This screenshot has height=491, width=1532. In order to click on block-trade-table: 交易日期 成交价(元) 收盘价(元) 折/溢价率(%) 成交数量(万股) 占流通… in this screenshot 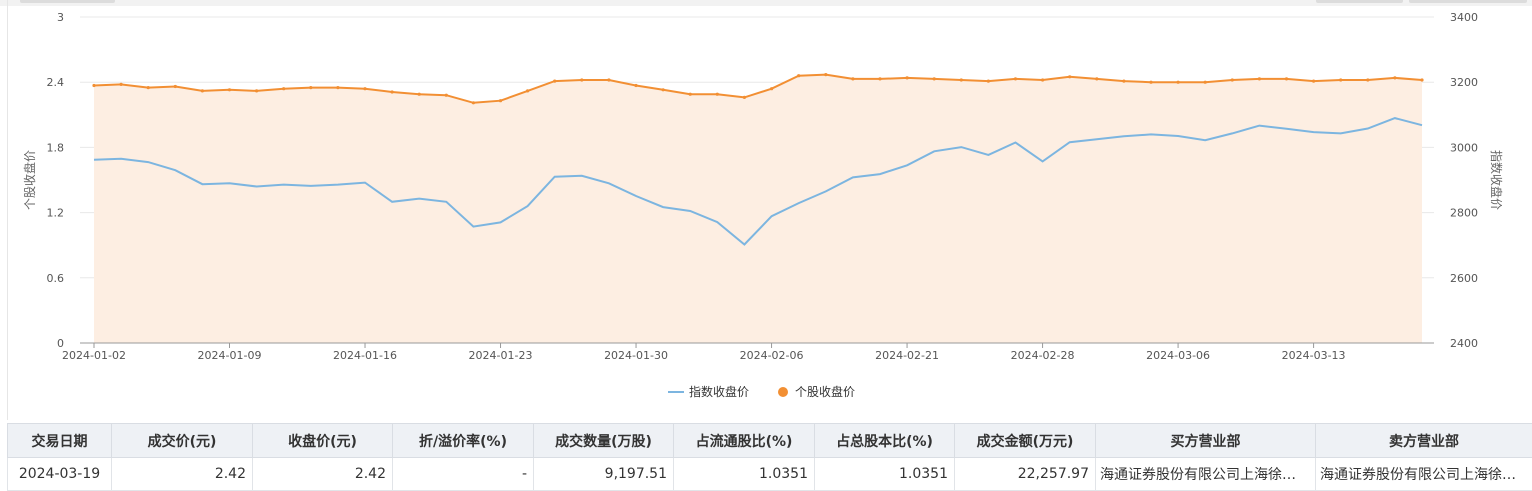, I will do `click(769, 457)`.